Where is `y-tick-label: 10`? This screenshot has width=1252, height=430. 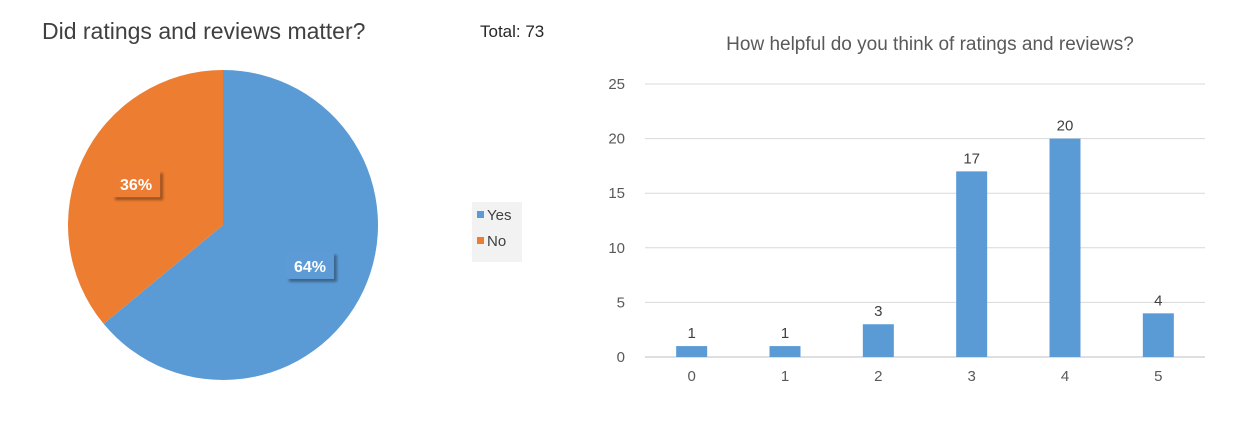 y-tick-label: 10 is located at coordinates (616, 248).